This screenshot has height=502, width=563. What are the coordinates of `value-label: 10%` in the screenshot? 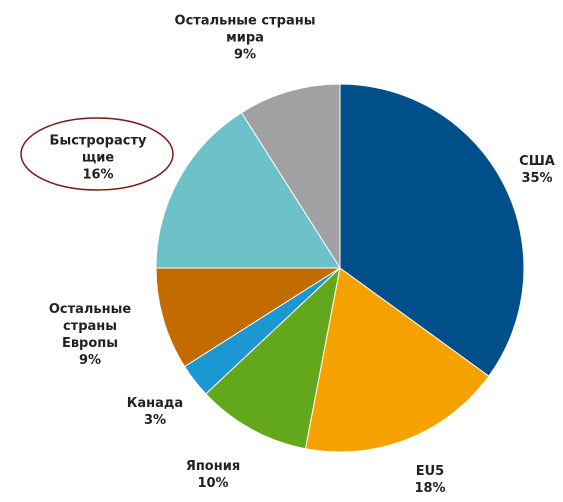 It's located at (213, 483).